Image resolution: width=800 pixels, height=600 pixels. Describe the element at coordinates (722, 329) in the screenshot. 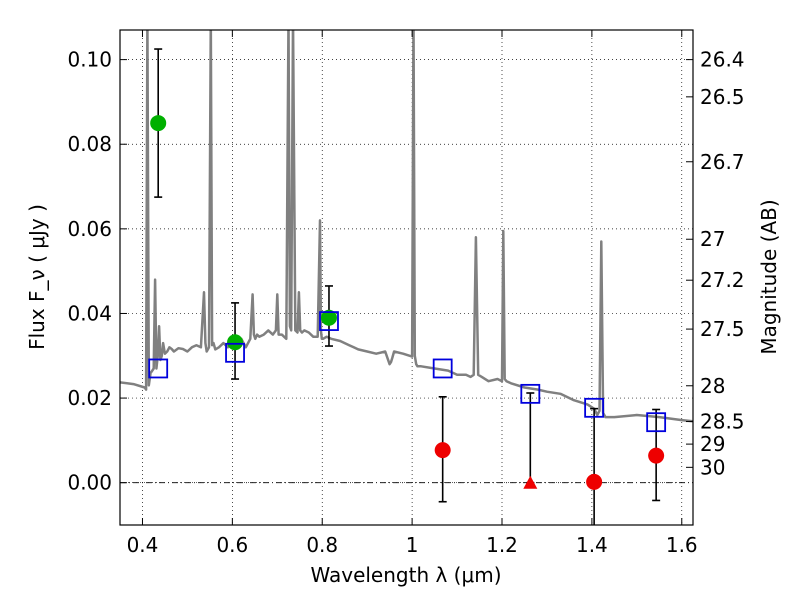

I see `right-tick-label: 27.5` at that location.